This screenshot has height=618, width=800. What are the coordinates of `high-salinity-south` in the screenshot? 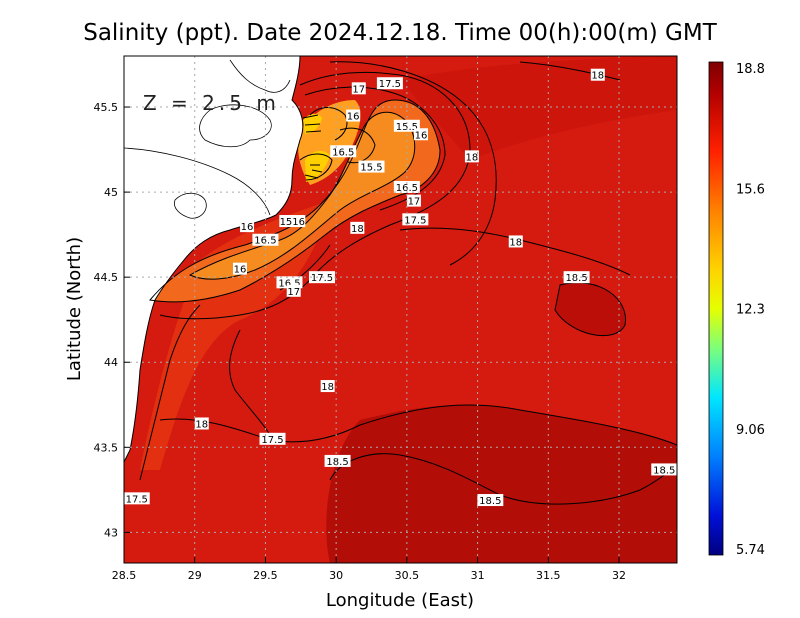 It's located at (501, 483).